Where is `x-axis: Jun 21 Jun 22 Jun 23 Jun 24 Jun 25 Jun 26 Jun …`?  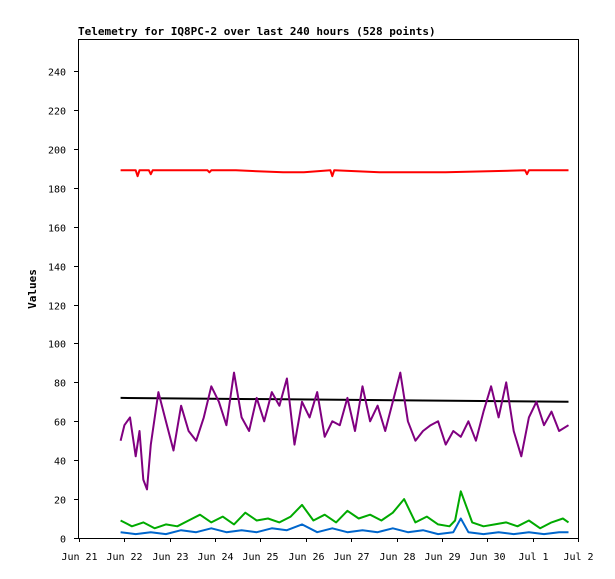 x-axis: Jun 21 Jun 22 Jun 23 Jun 24 Jun 25 Jun 26 Jun … is located at coordinates (327, 550).